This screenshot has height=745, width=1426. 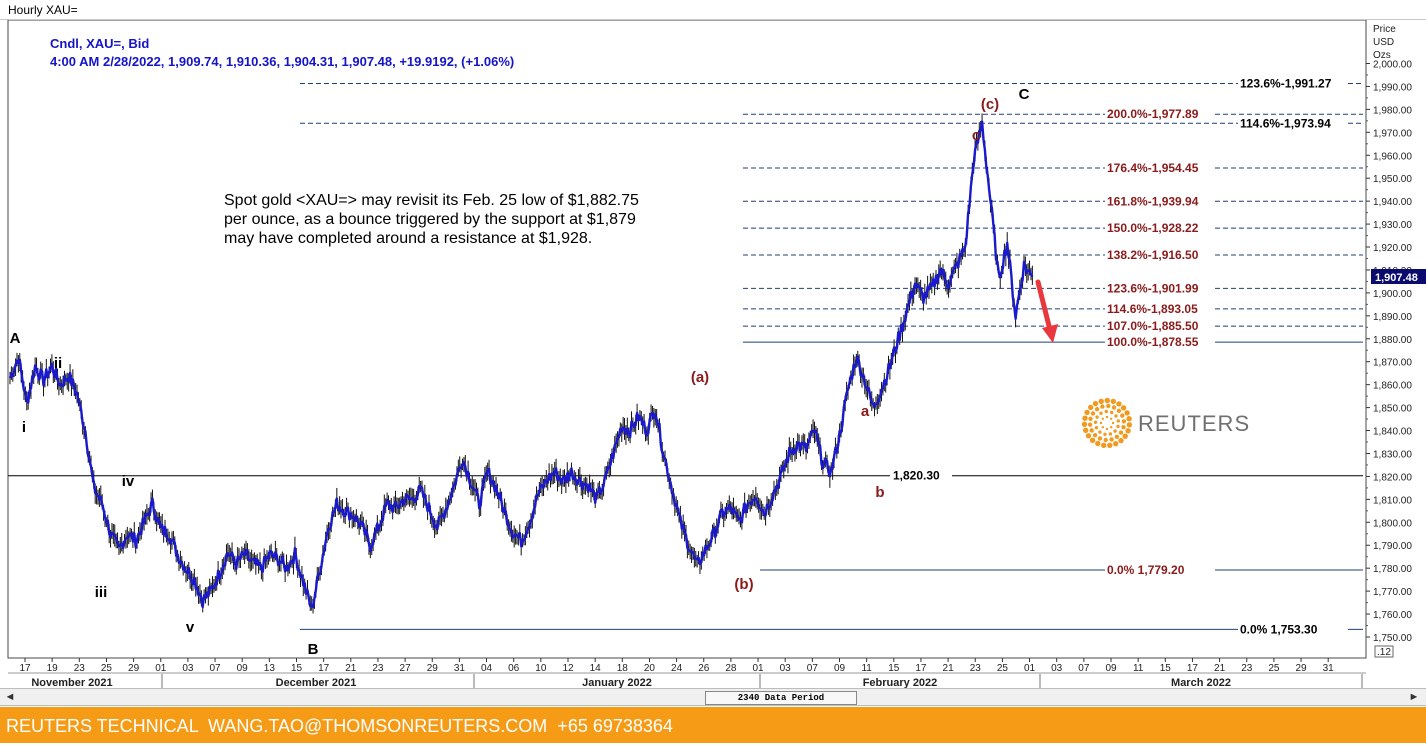 I want to click on month-label: March 2022, so click(x=1201, y=682).